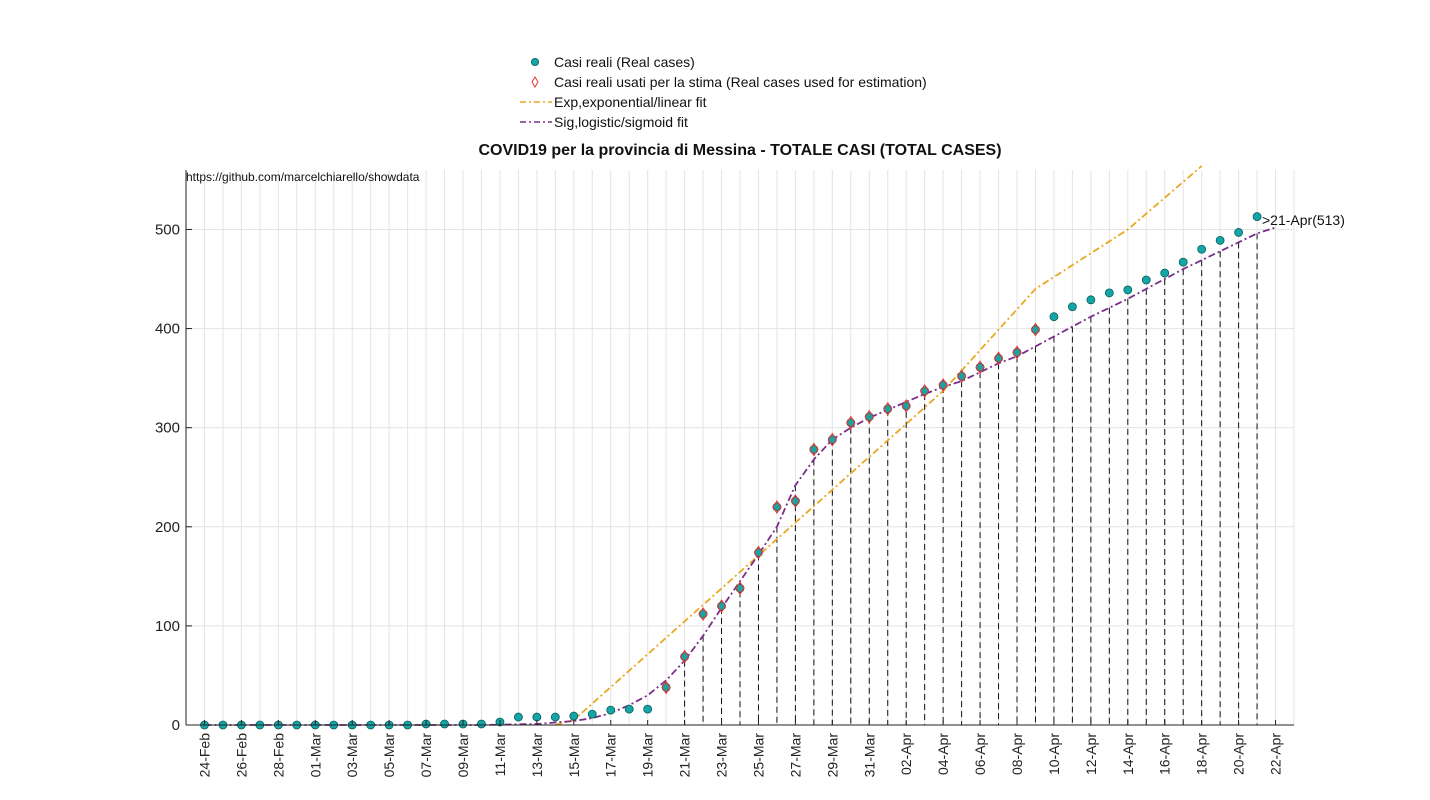 The height and width of the screenshot is (800, 1430). What do you see at coordinates (537, 755) in the screenshot?
I see `x-tick-label: 13-Mar` at bounding box center [537, 755].